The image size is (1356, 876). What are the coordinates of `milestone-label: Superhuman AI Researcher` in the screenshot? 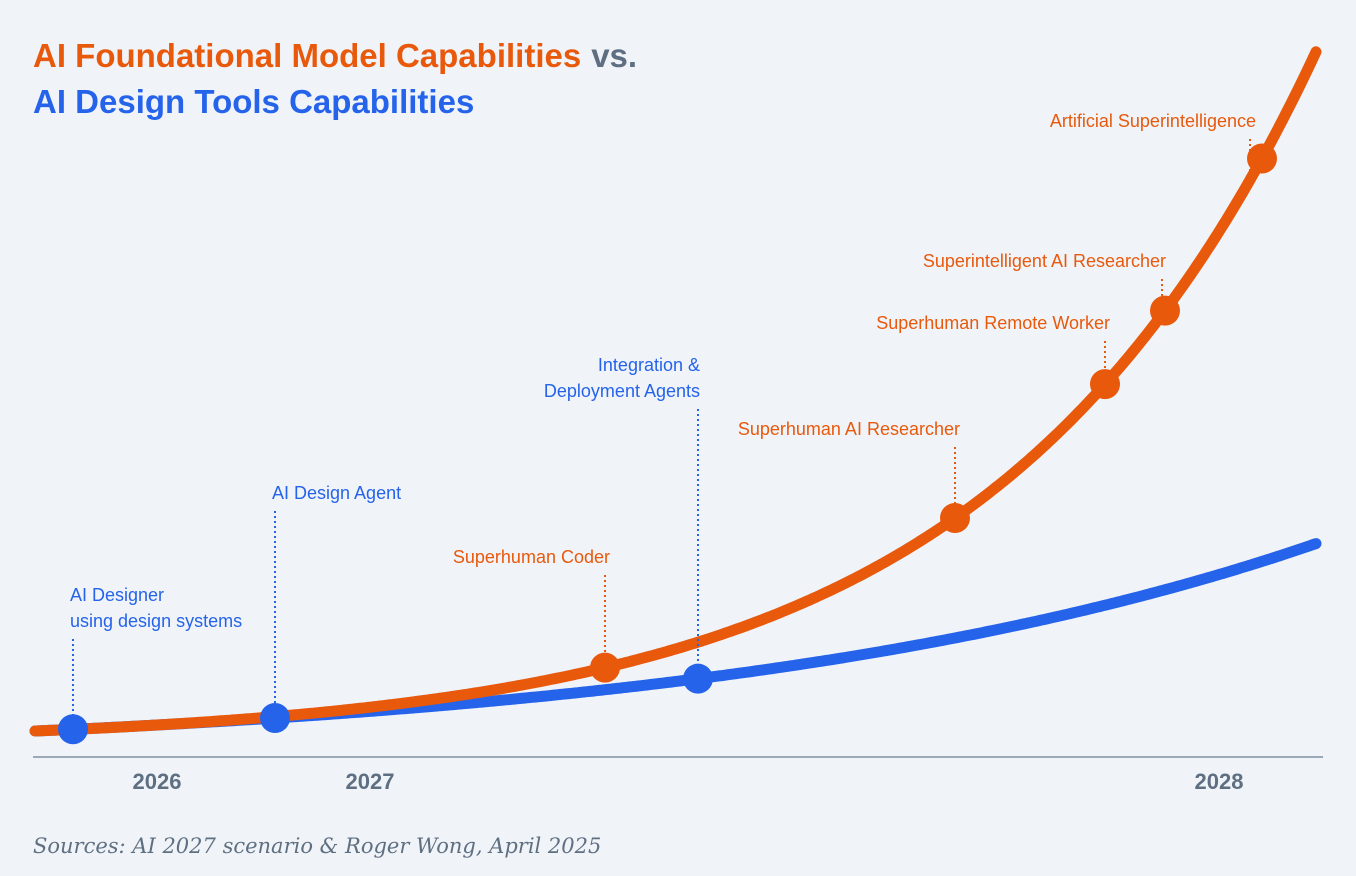 It's located at (849, 429).